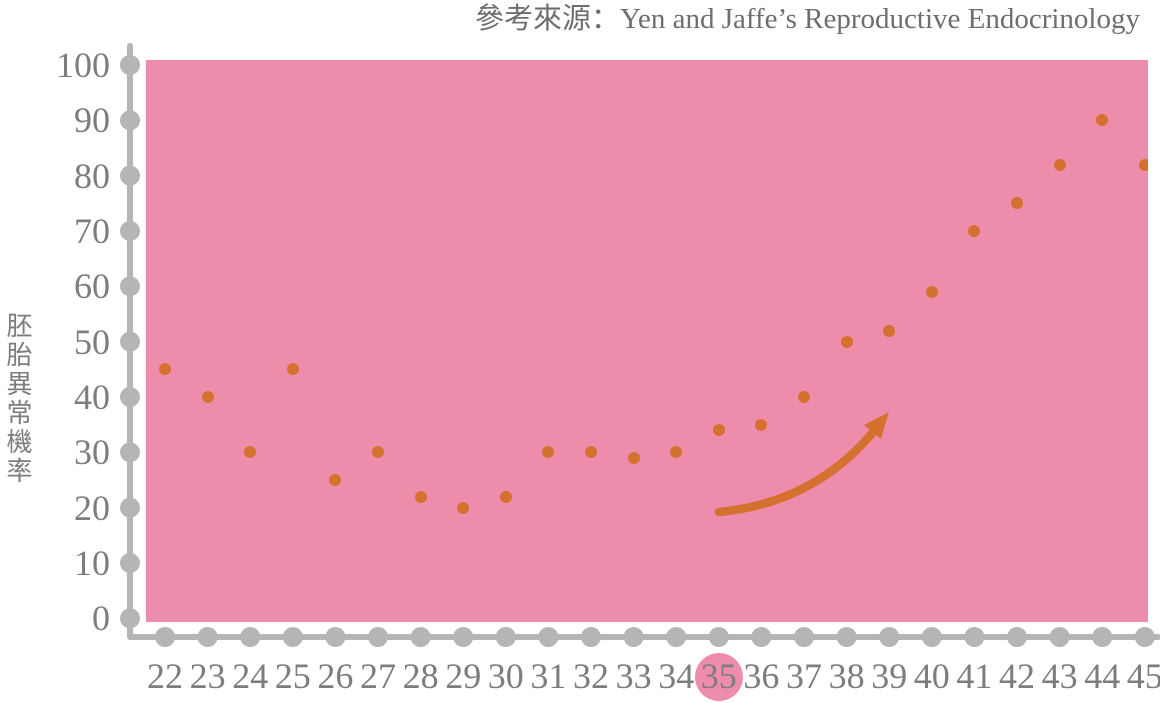 This screenshot has width=1160, height=703. What do you see at coordinates (1017, 676) in the screenshot?
I see `x-tick-label: 42` at bounding box center [1017, 676].